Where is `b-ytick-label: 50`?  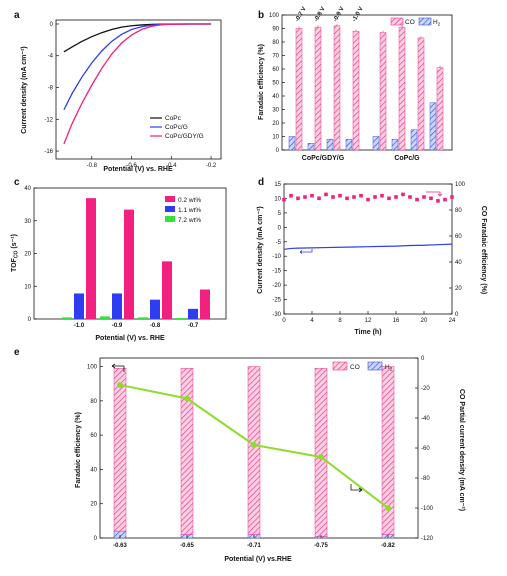
b-ytick-label: 50 is located at coordinates (275, 84).